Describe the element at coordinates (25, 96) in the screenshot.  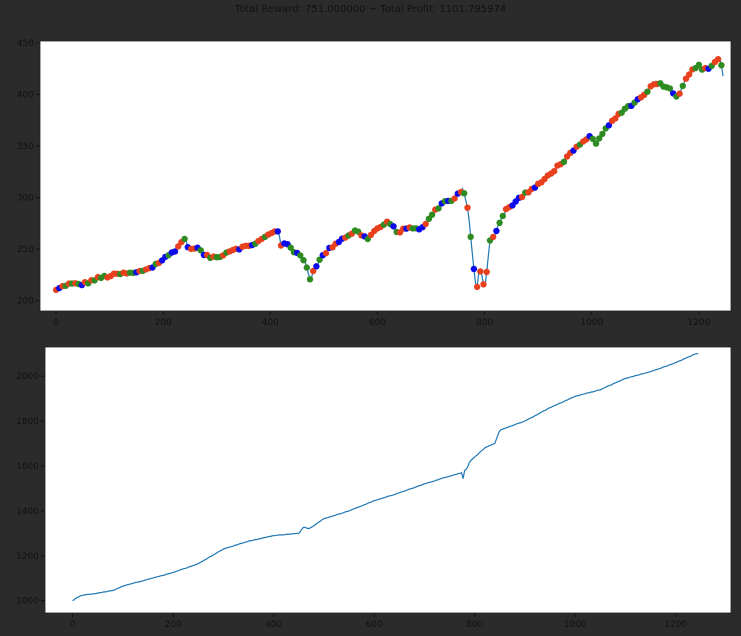
I see `y-tick-label: 400` at that location.